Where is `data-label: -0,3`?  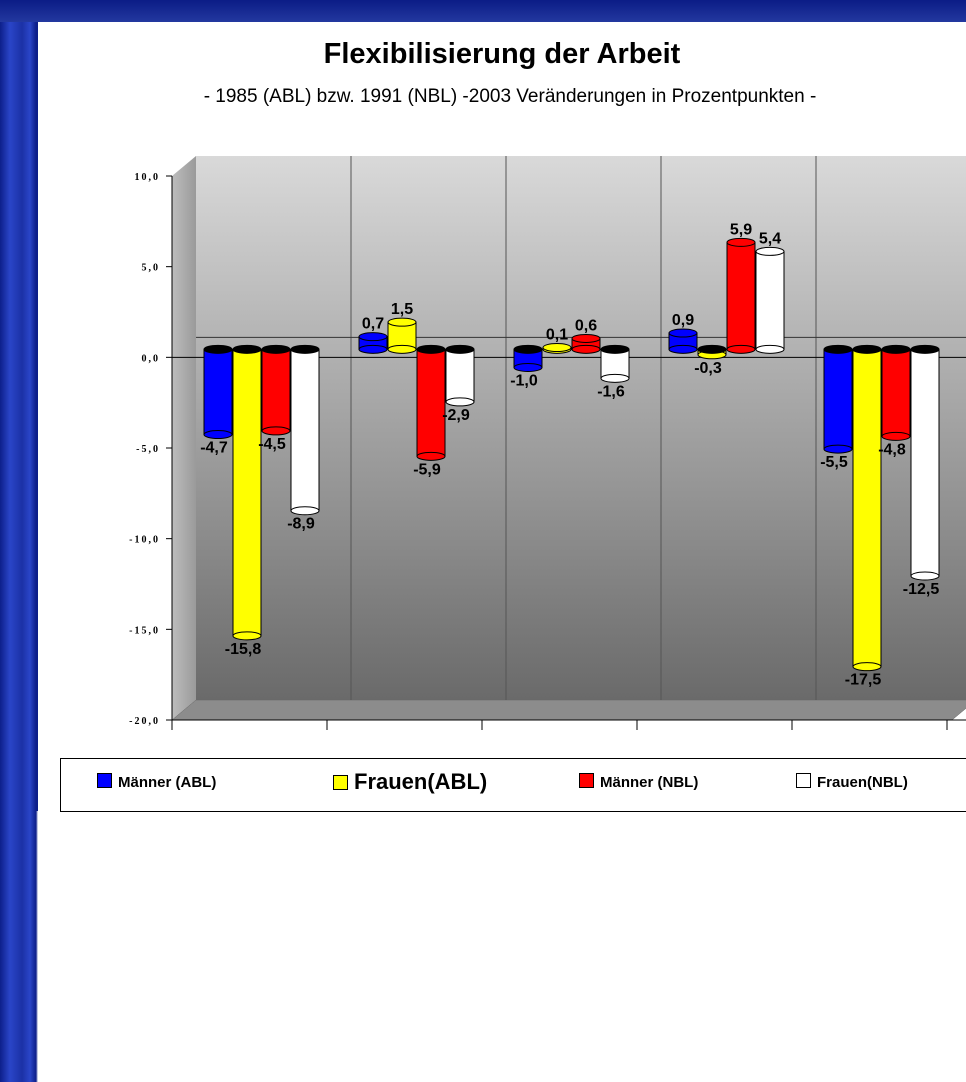
data-label: -0,3 is located at coordinates (708, 368).